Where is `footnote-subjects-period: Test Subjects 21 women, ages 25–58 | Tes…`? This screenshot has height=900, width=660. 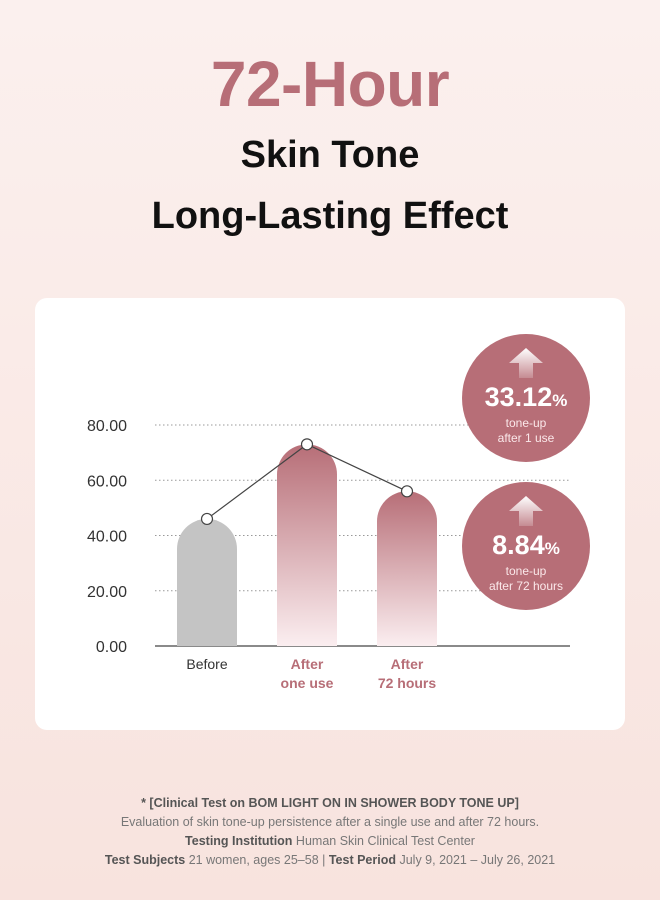
footnote-subjects-period: Test Subjects 21 women, ages 25–58 | Tes… is located at coordinates (330, 860).